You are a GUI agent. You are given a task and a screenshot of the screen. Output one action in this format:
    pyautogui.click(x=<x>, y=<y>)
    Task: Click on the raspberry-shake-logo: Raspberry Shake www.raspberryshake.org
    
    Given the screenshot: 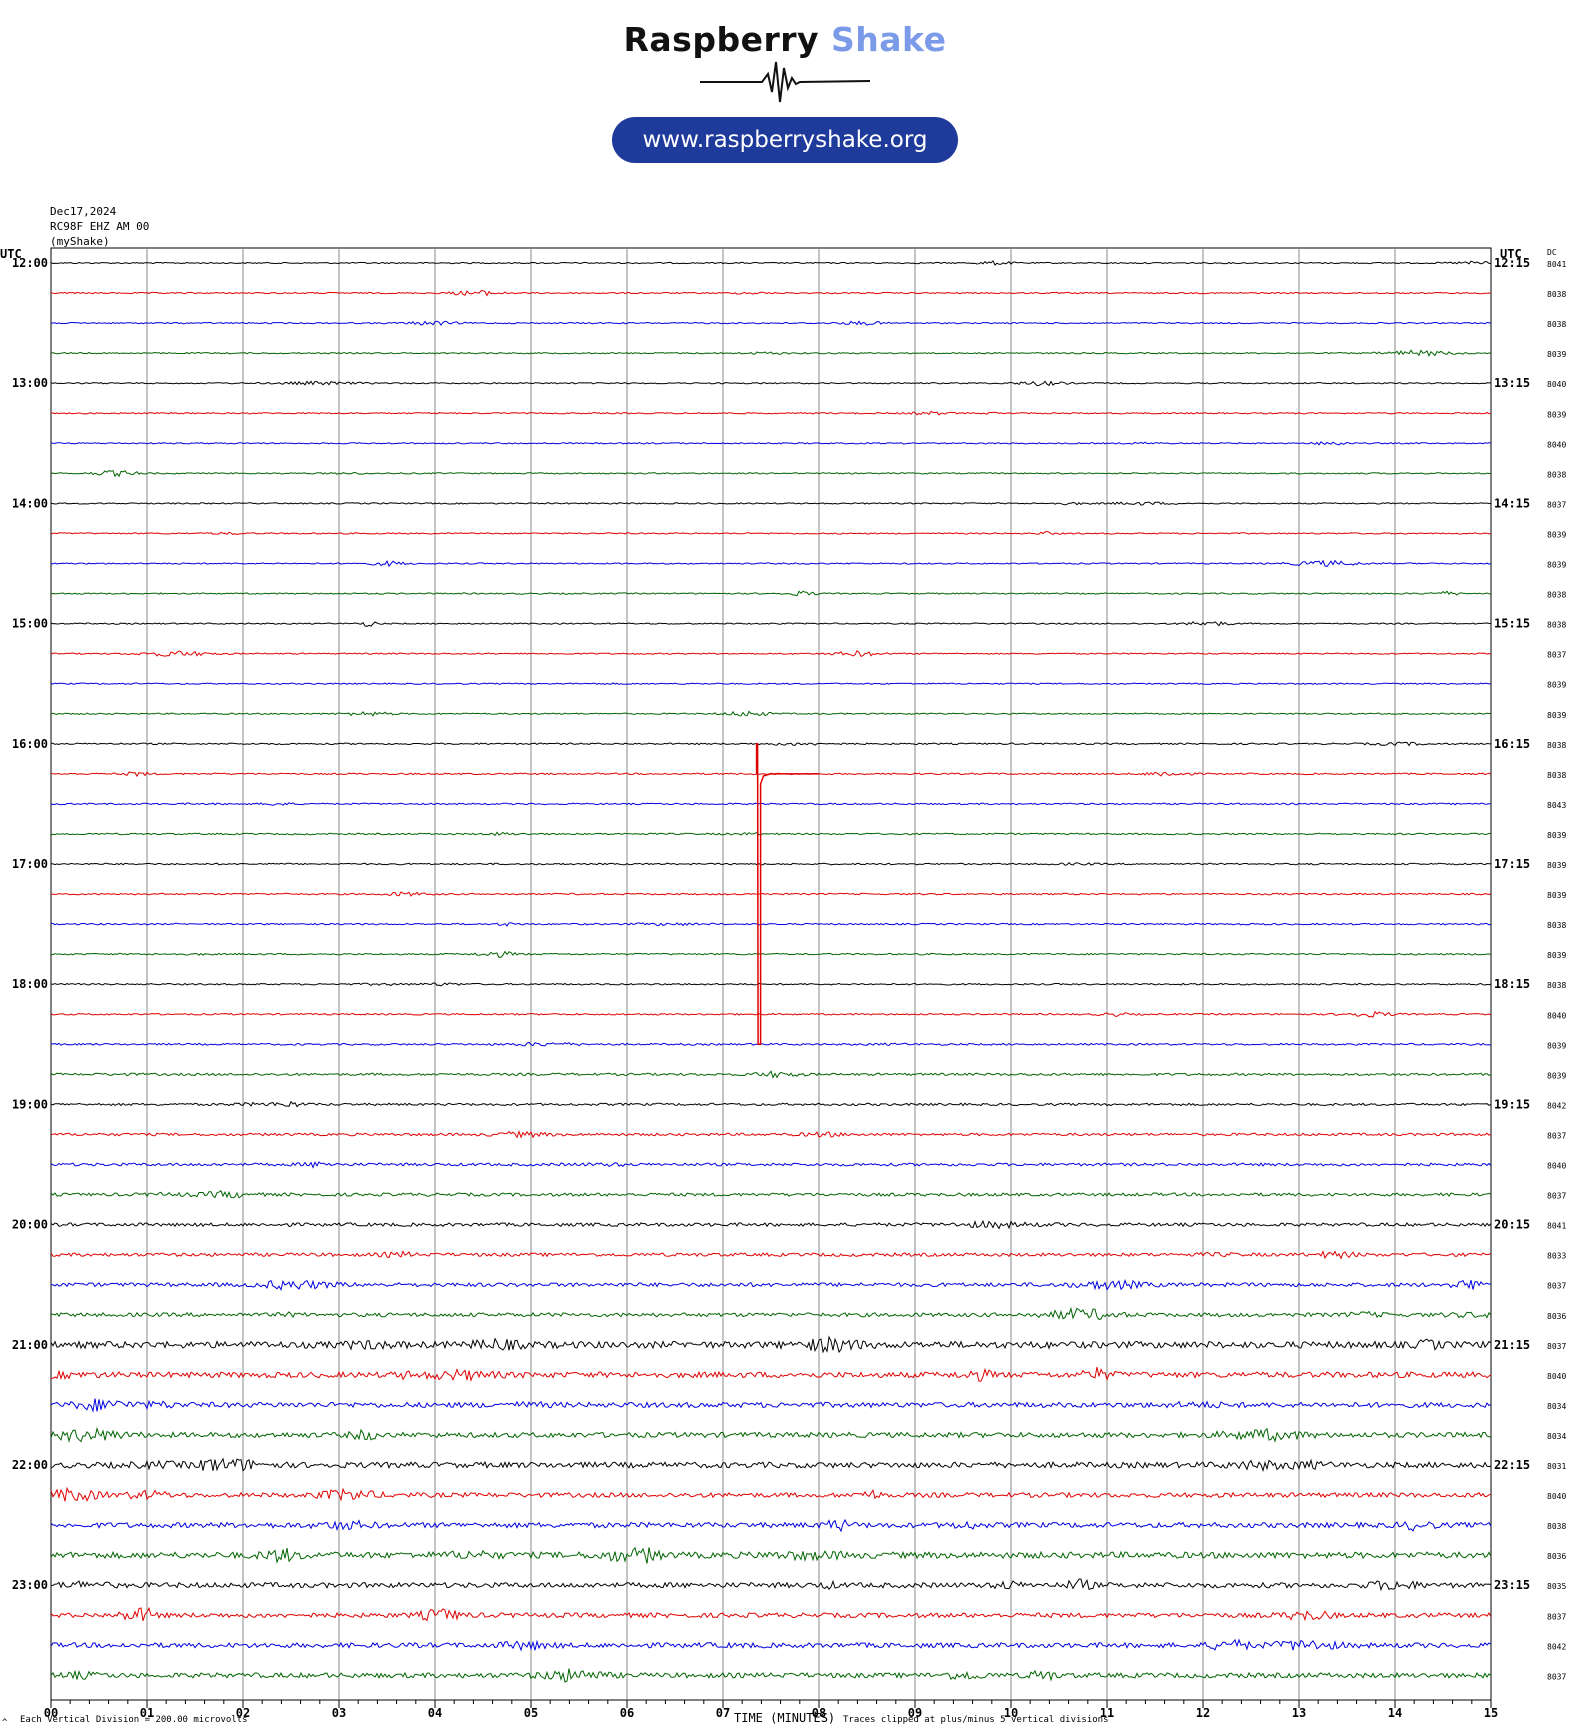 What is the action you would take?
    pyautogui.click(x=785, y=85)
    